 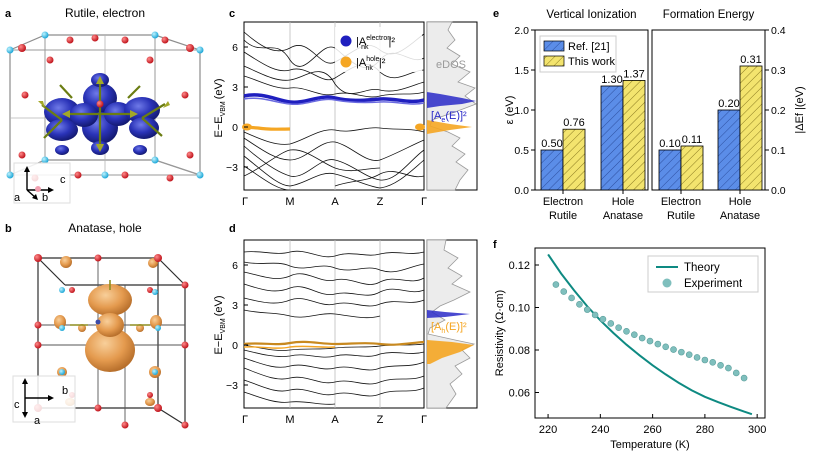 What do you see at coordinates (8, 14) in the screenshot?
I see `panel-letter-a: a` at bounding box center [8, 14].